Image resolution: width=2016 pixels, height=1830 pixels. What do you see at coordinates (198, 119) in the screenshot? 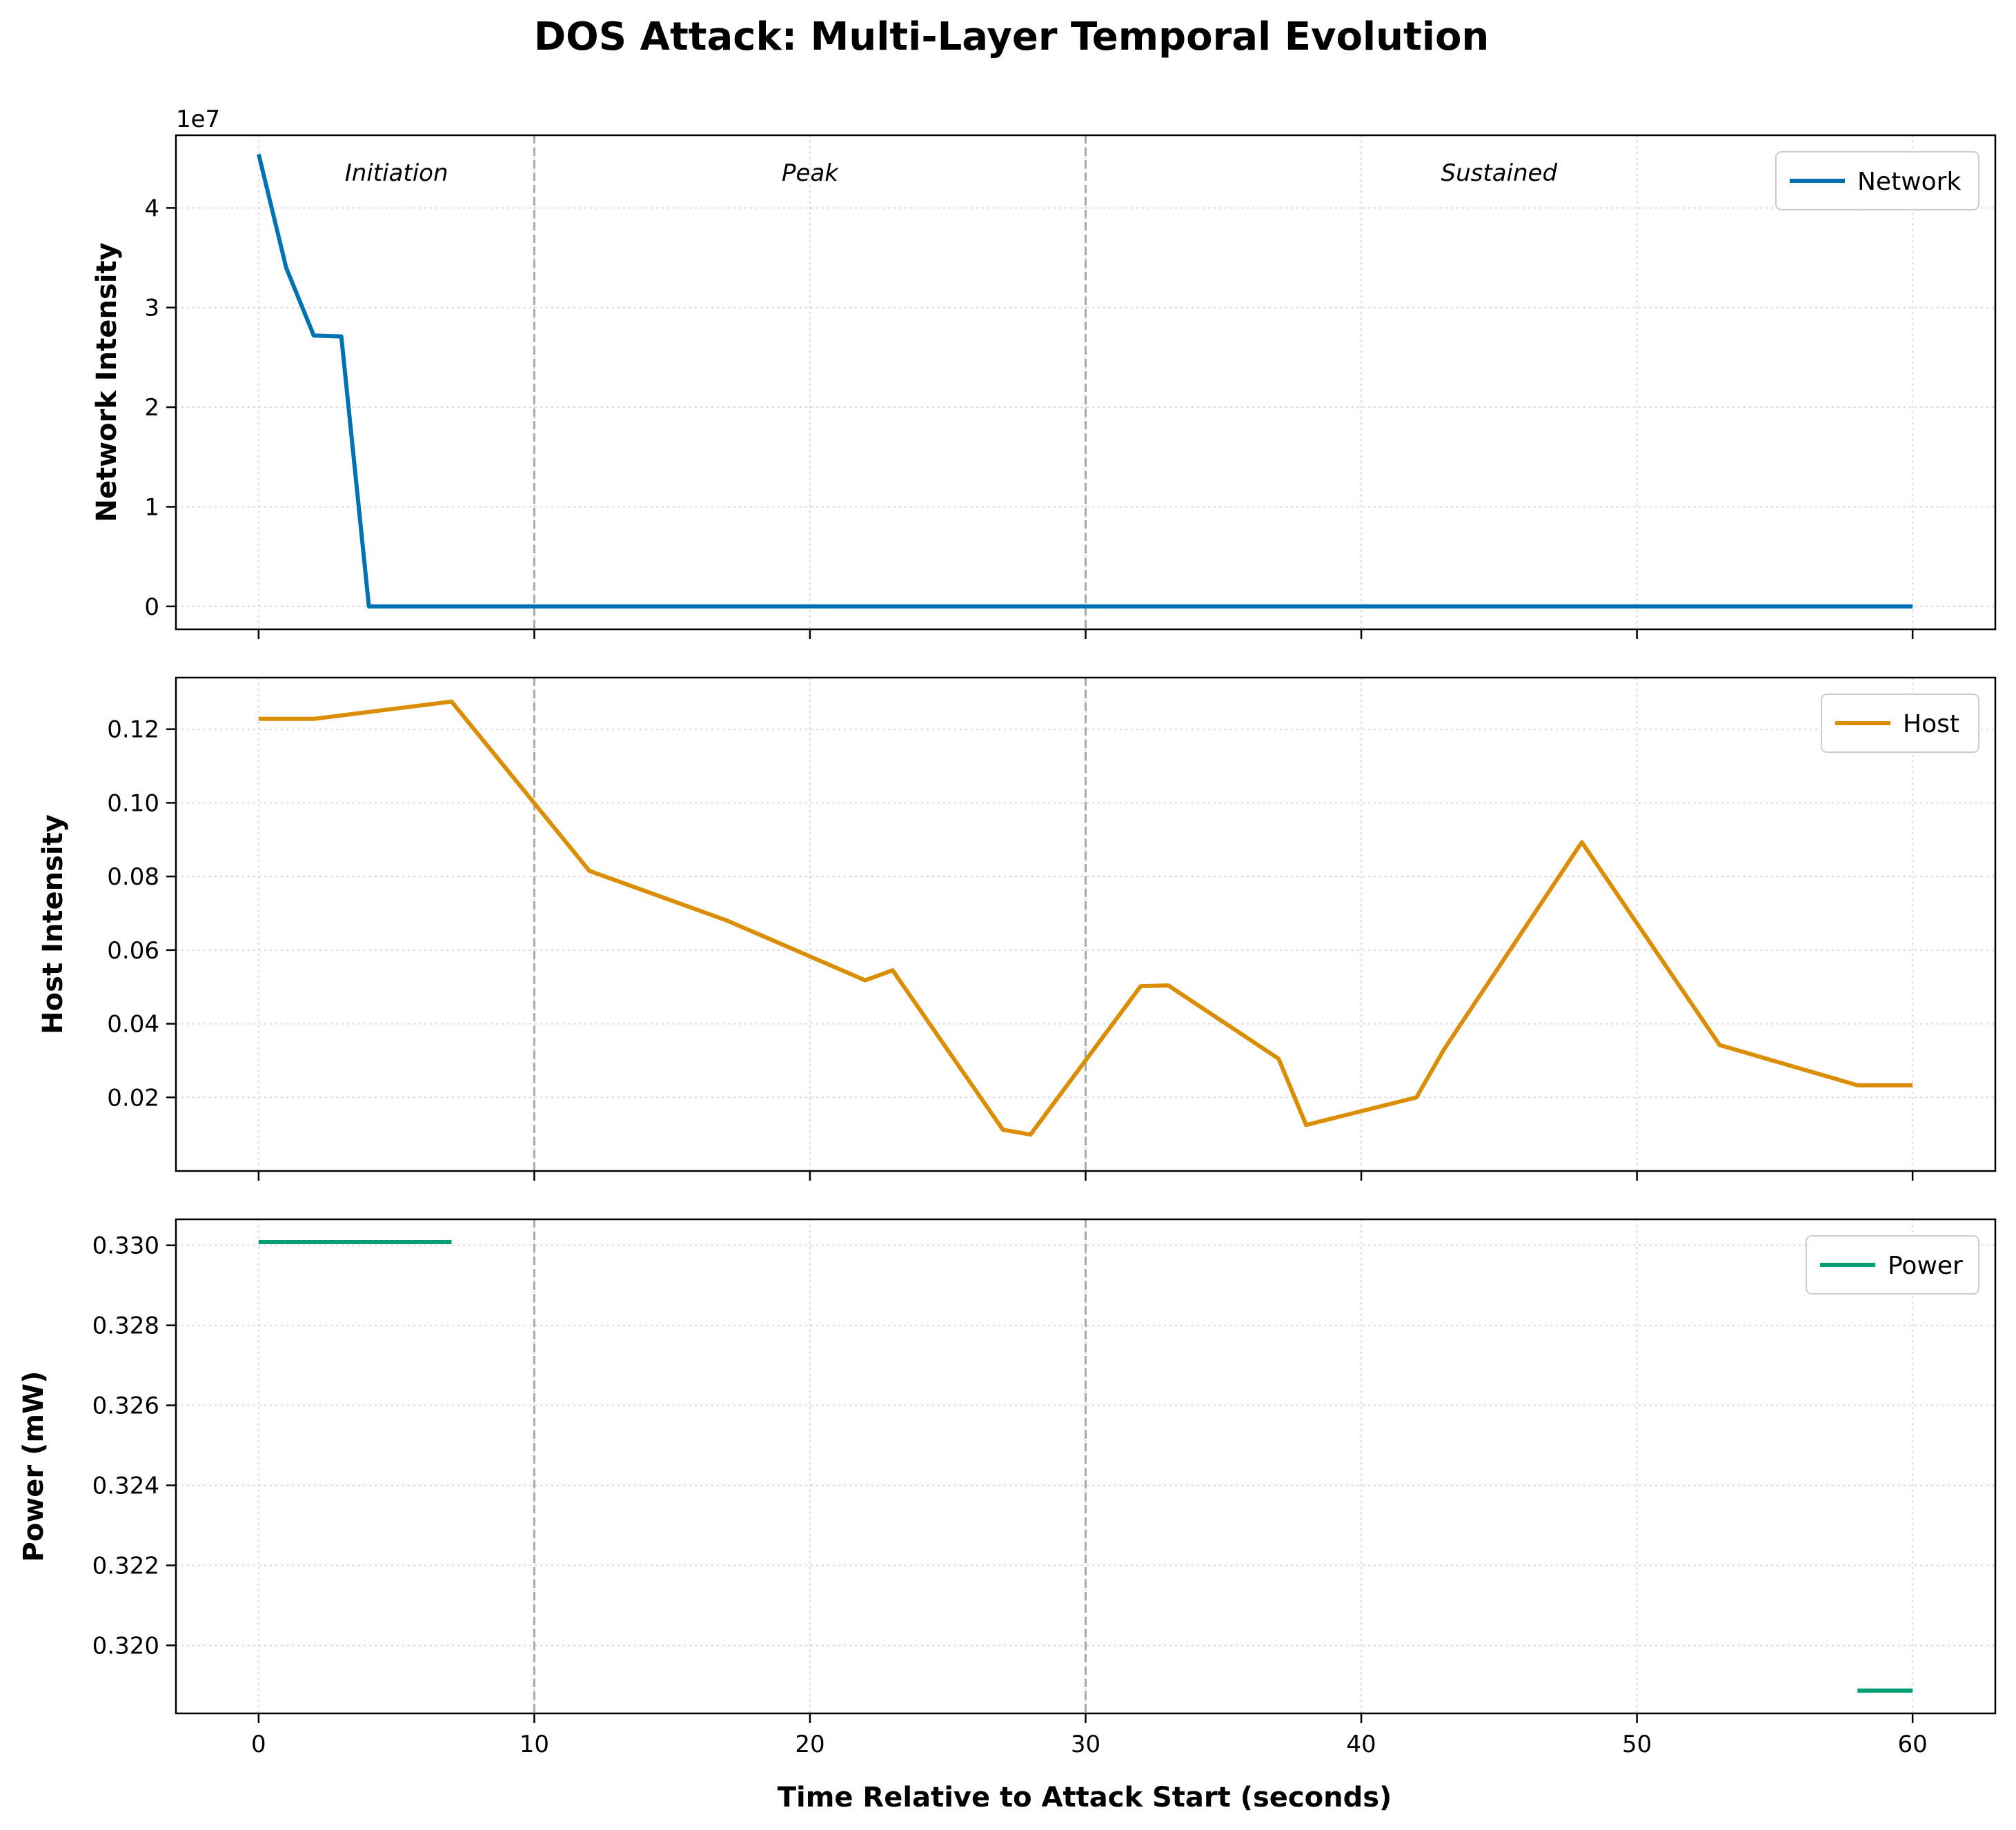
I see `y-offset-label: 1e7` at bounding box center [198, 119].